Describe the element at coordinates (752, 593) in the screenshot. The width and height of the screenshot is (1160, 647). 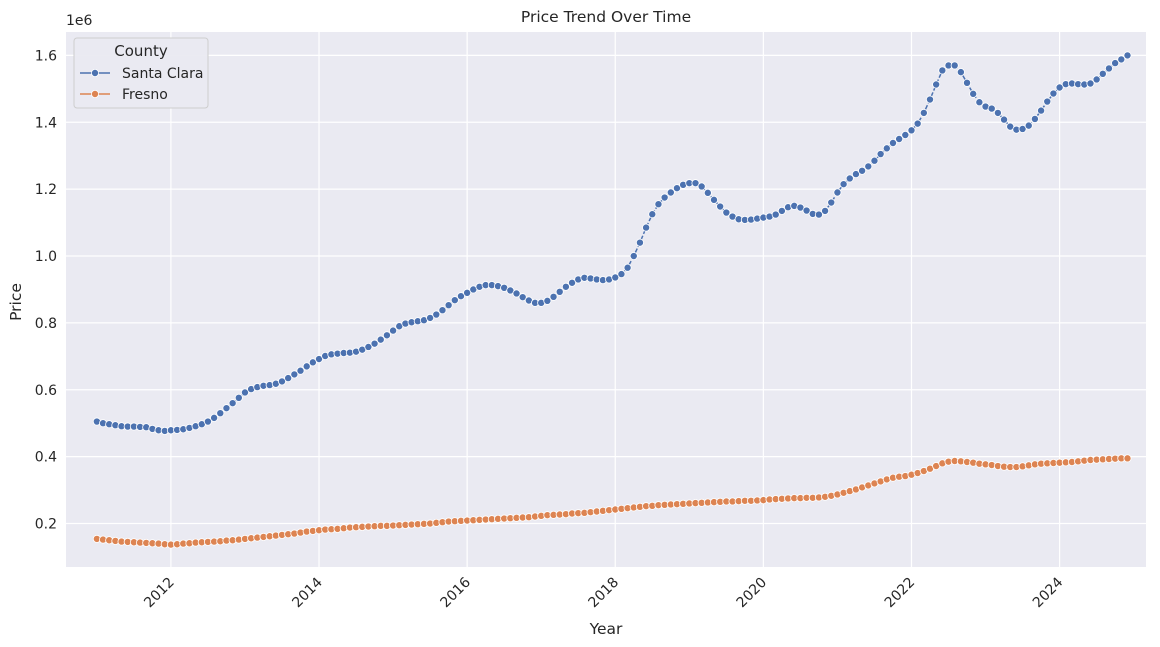
I see `x-tick-label: 2020` at that location.